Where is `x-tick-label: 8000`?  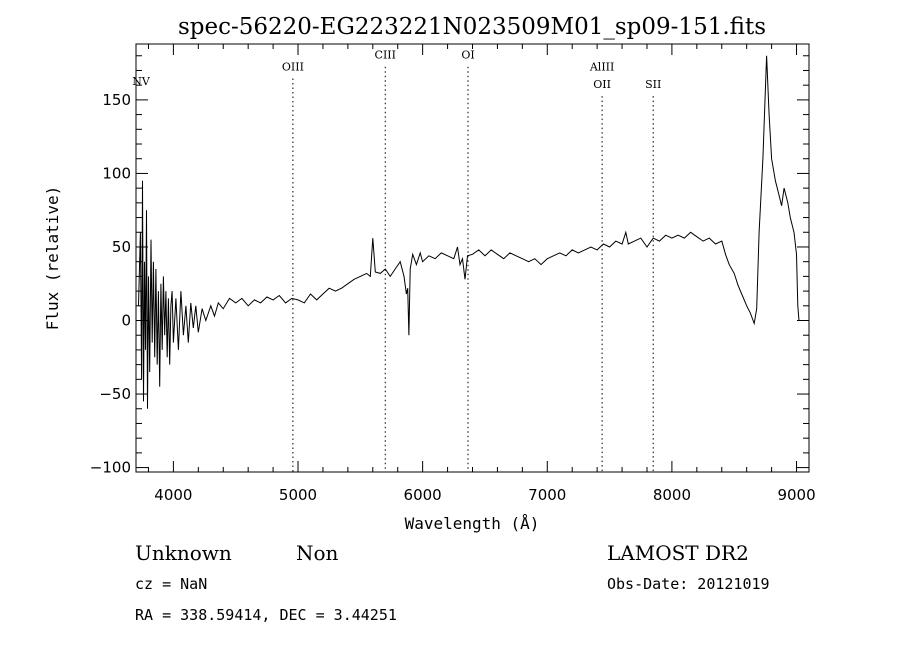
x-tick-label: 8000 is located at coordinates (672, 495).